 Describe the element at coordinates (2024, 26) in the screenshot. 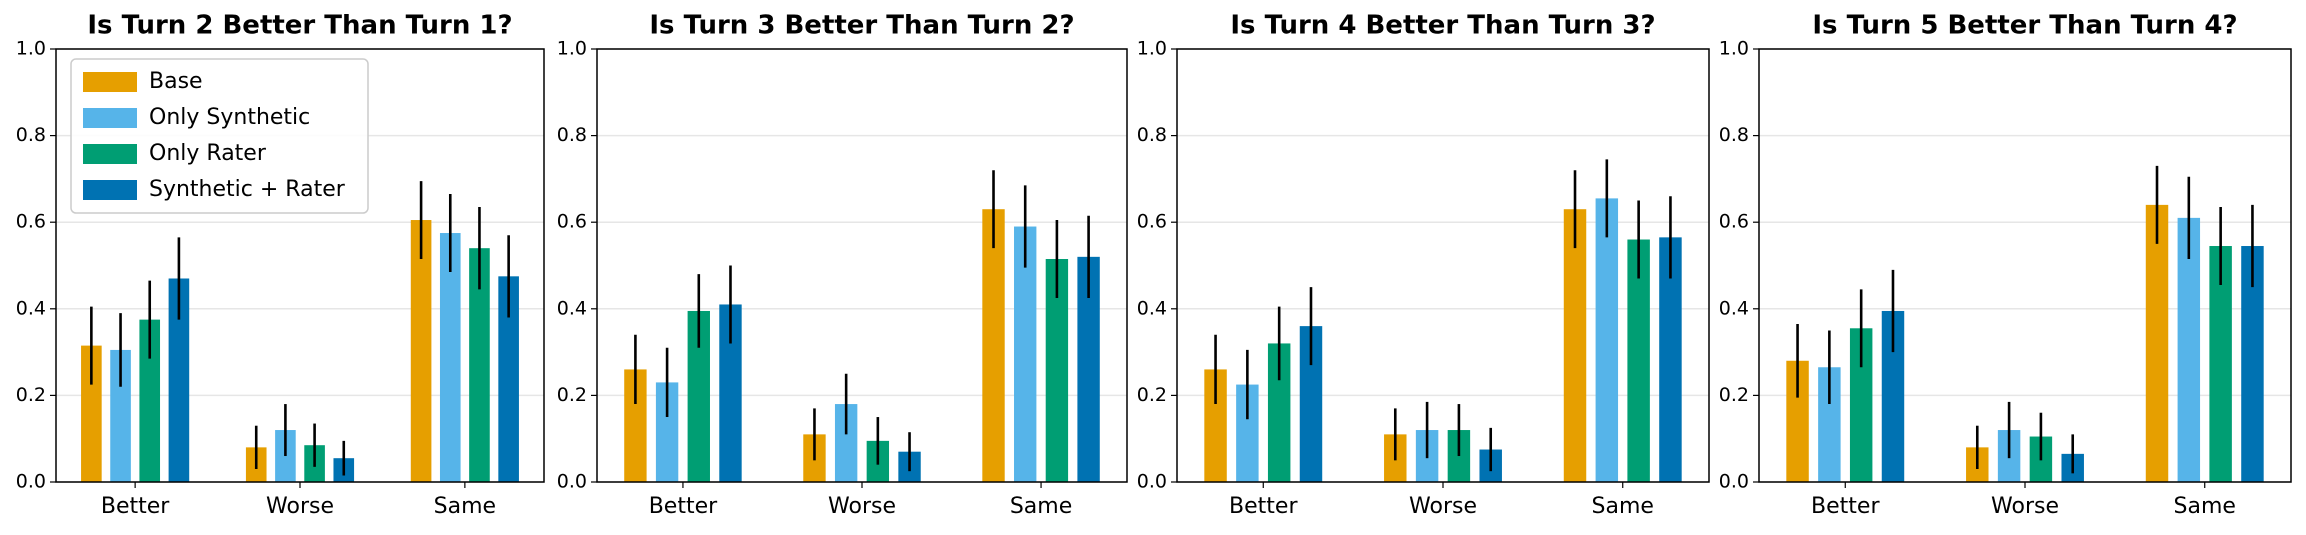

I see `chart-title: Is Turn 5 Better Than Turn 4?` at that location.